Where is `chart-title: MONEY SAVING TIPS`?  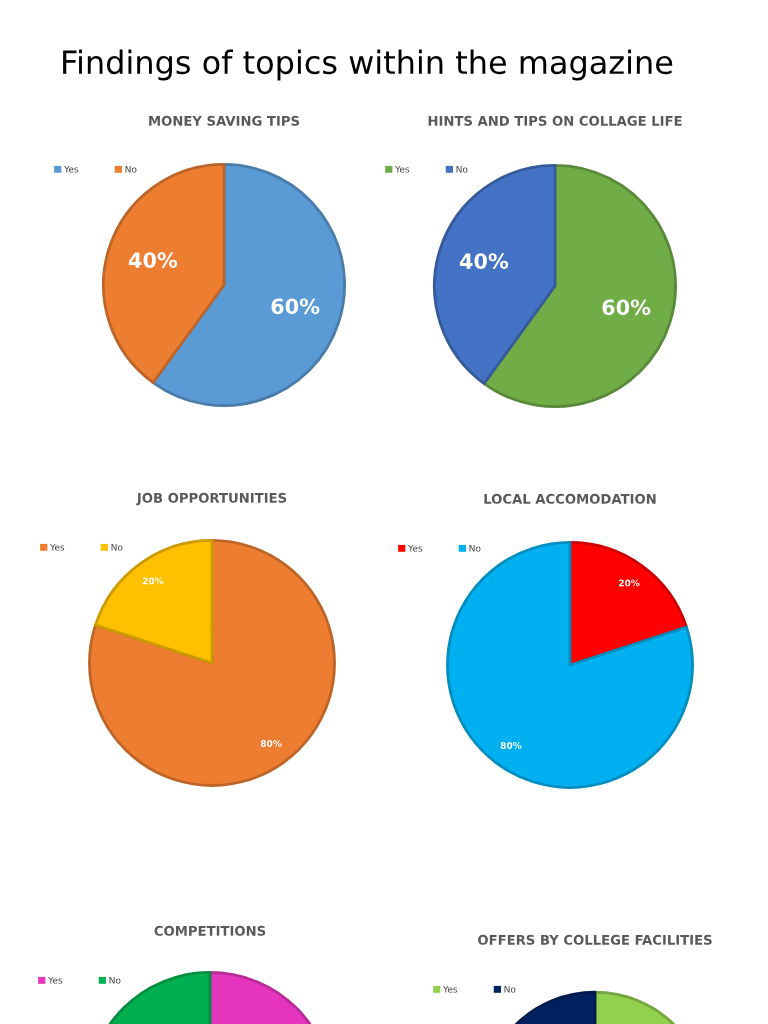 chart-title: MONEY SAVING TIPS is located at coordinates (224, 120).